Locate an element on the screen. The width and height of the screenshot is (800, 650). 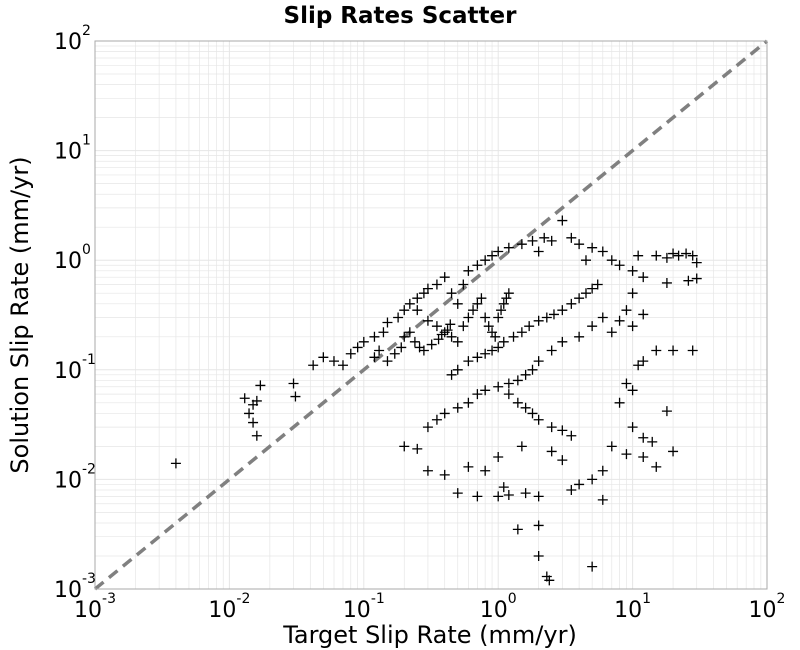
y-tick-label: 10⁻¹ is located at coordinates (75, 368).